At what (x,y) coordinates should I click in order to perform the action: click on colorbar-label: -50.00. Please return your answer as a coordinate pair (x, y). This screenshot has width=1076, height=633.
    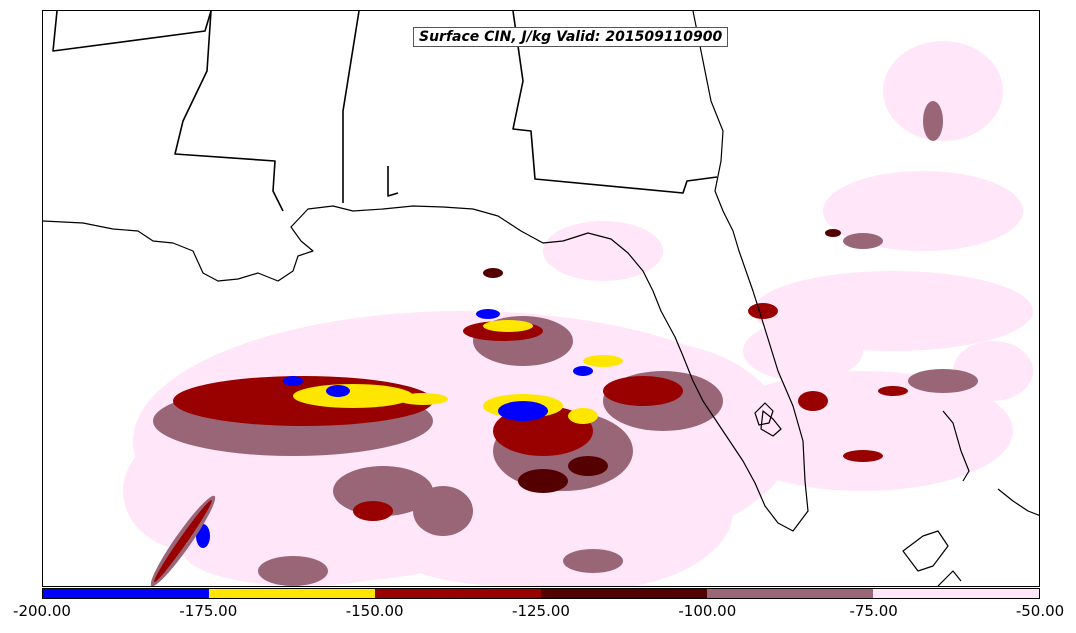
    Looking at the image, I should click on (1040, 611).